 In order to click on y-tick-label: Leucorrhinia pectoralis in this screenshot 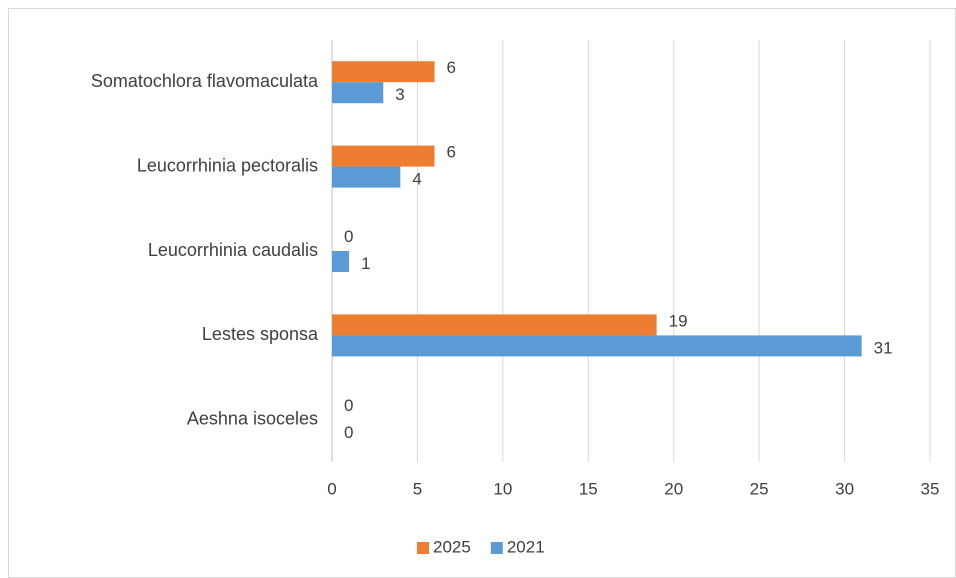, I will do `click(227, 165)`.